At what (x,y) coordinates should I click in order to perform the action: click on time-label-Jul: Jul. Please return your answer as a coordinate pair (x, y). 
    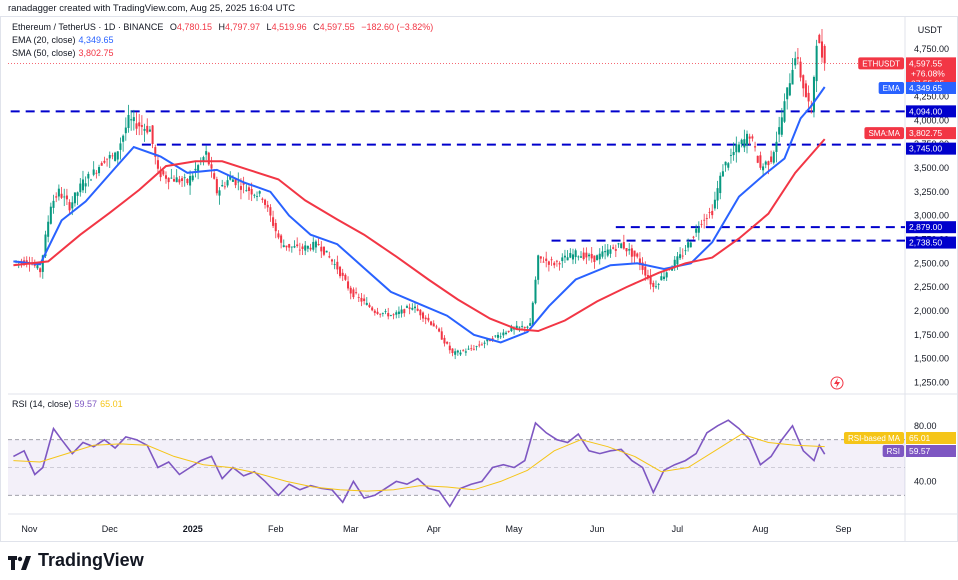
    Looking at the image, I should click on (678, 529).